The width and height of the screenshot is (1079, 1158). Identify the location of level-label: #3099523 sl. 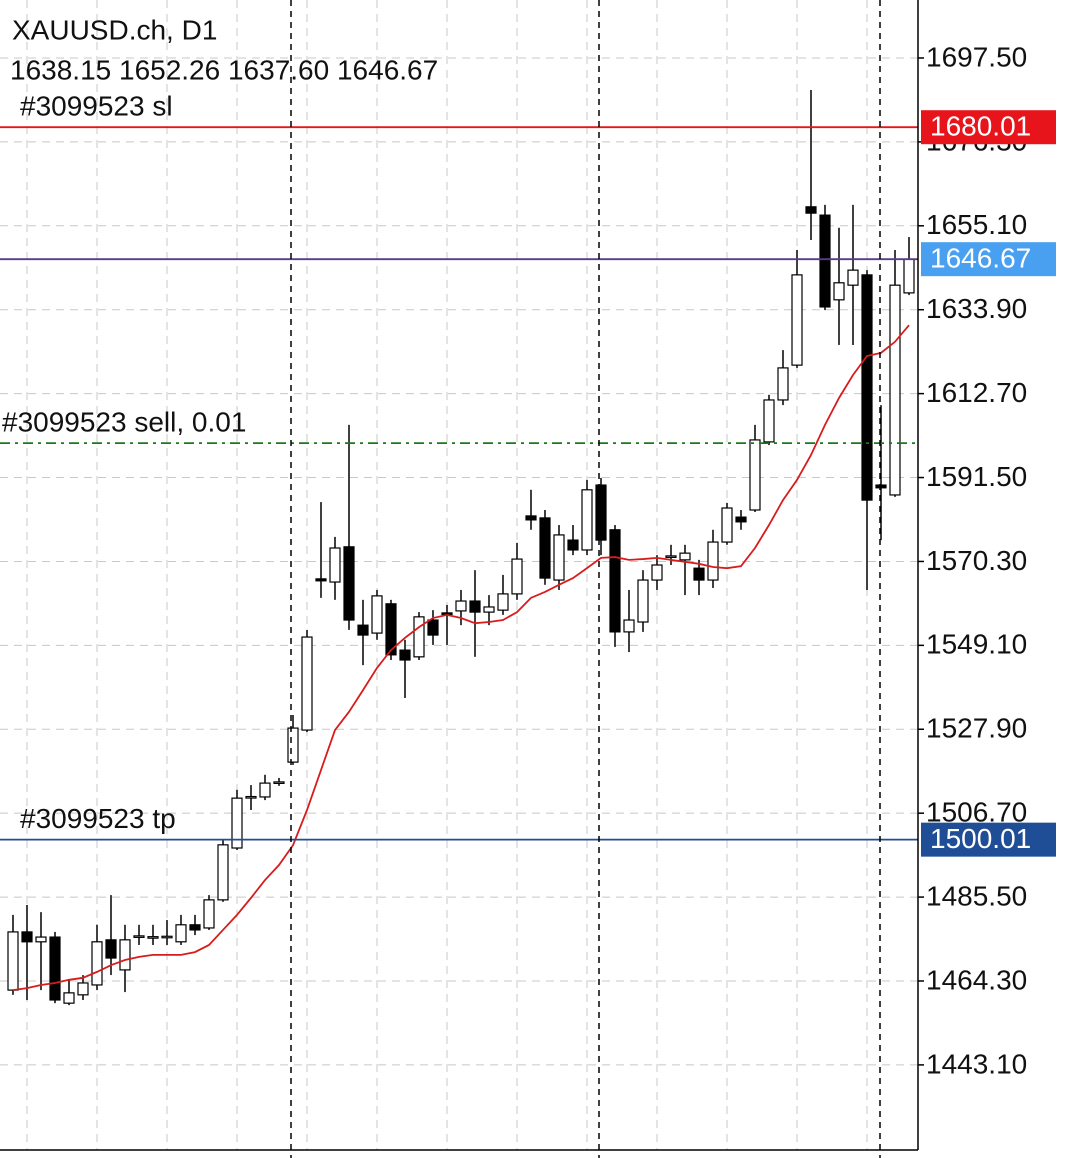
(96, 106).